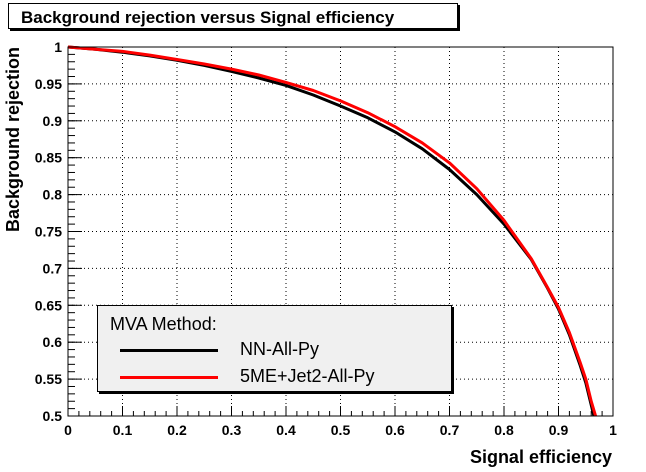  Describe the element at coordinates (232, 430) in the screenshot. I see `x-tick-label: 0.3` at that location.